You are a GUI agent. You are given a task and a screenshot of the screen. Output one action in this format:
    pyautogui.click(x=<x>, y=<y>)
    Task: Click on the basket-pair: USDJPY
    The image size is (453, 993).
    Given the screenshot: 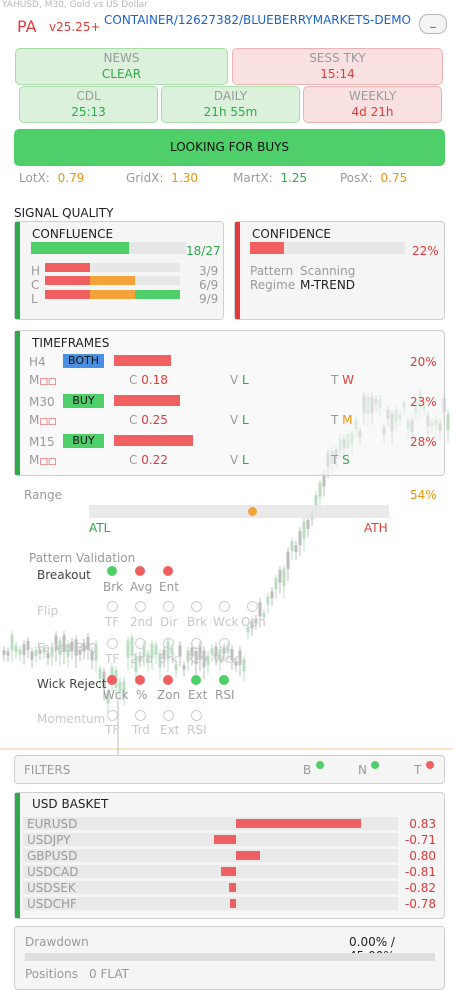 What is the action you would take?
    pyautogui.click(x=49, y=840)
    